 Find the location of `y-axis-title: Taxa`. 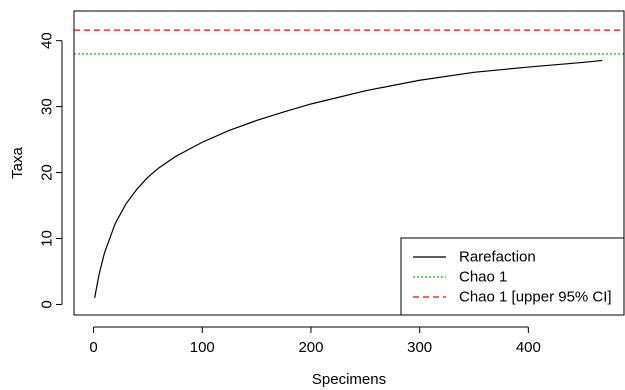

y-axis-title: Taxa is located at coordinates (17, 163).